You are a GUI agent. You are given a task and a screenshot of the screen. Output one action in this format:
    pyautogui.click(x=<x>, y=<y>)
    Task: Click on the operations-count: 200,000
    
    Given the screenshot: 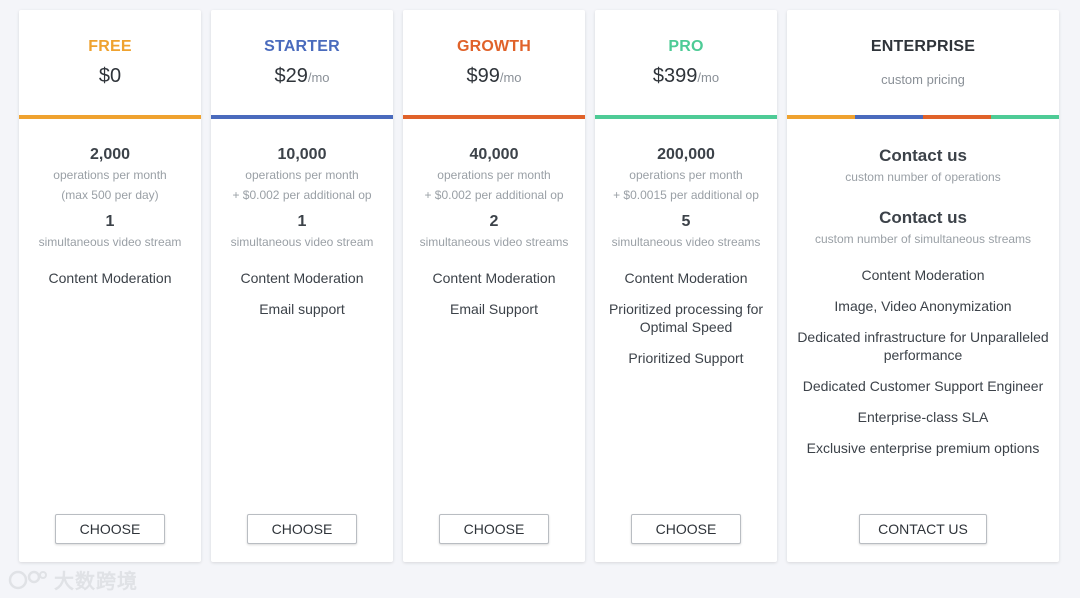 What is the action you would take?
    pyautogui.click(x=686, y=154)
    